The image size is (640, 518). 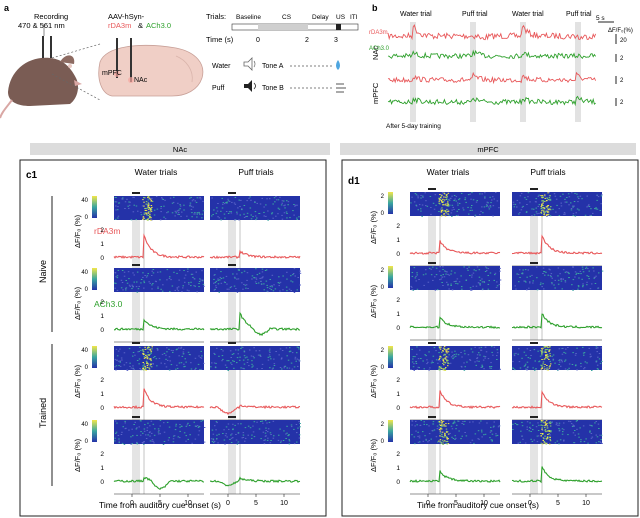 What do you see at coordinates (248, 17) in the screenshot?
I see `phase-baseline: Baseline` at bounding box center [248, 17].